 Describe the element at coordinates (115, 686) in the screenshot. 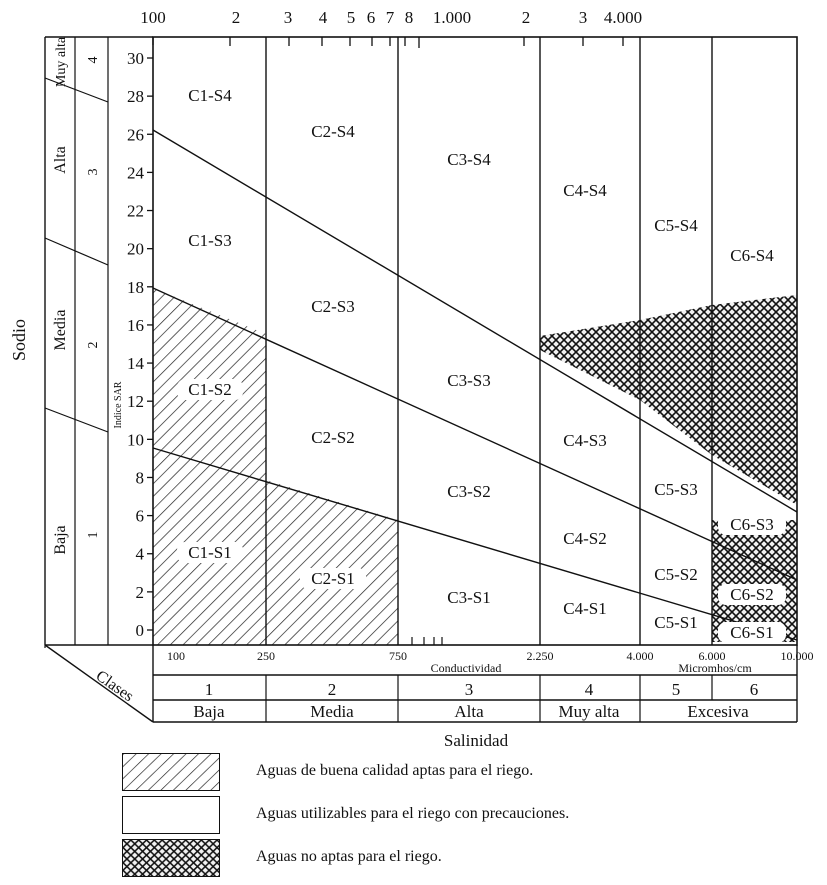

I see `clases-label: Clases` at that location.